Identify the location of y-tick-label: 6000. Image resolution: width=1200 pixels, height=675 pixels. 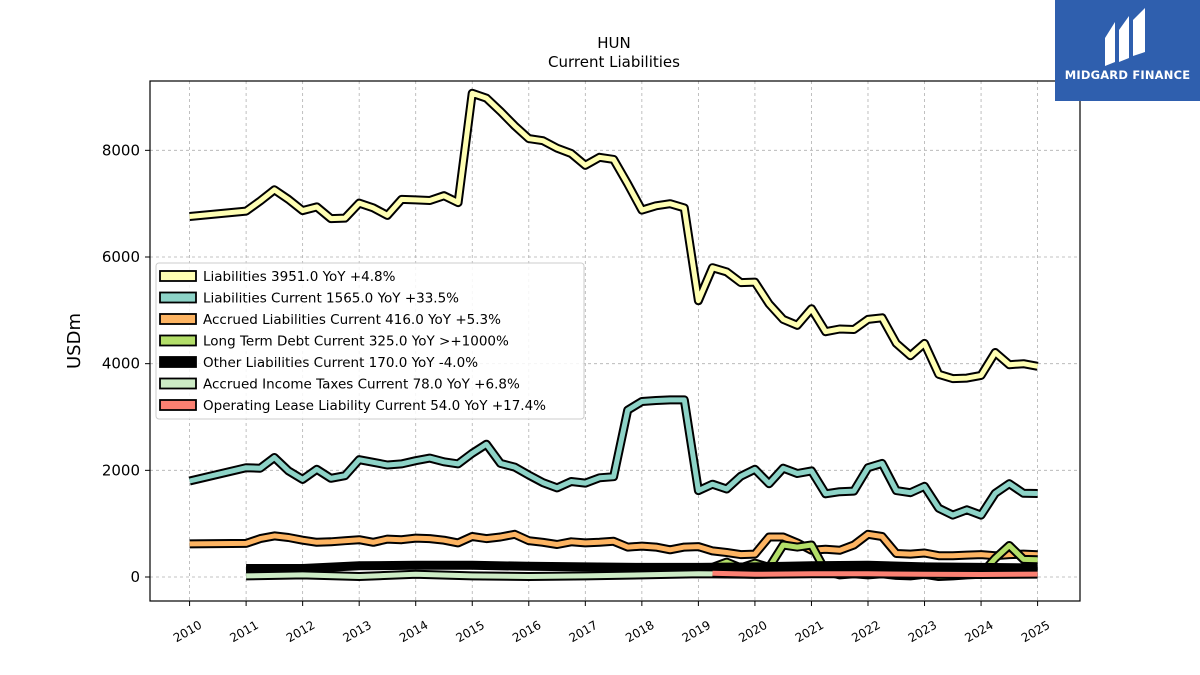
(121, 257).